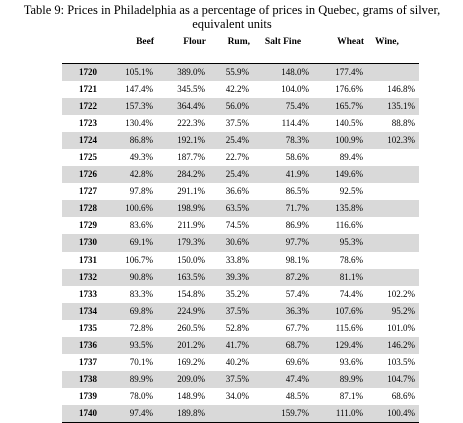  I want to click on value-cell: 101.0%, so click(401, 327).